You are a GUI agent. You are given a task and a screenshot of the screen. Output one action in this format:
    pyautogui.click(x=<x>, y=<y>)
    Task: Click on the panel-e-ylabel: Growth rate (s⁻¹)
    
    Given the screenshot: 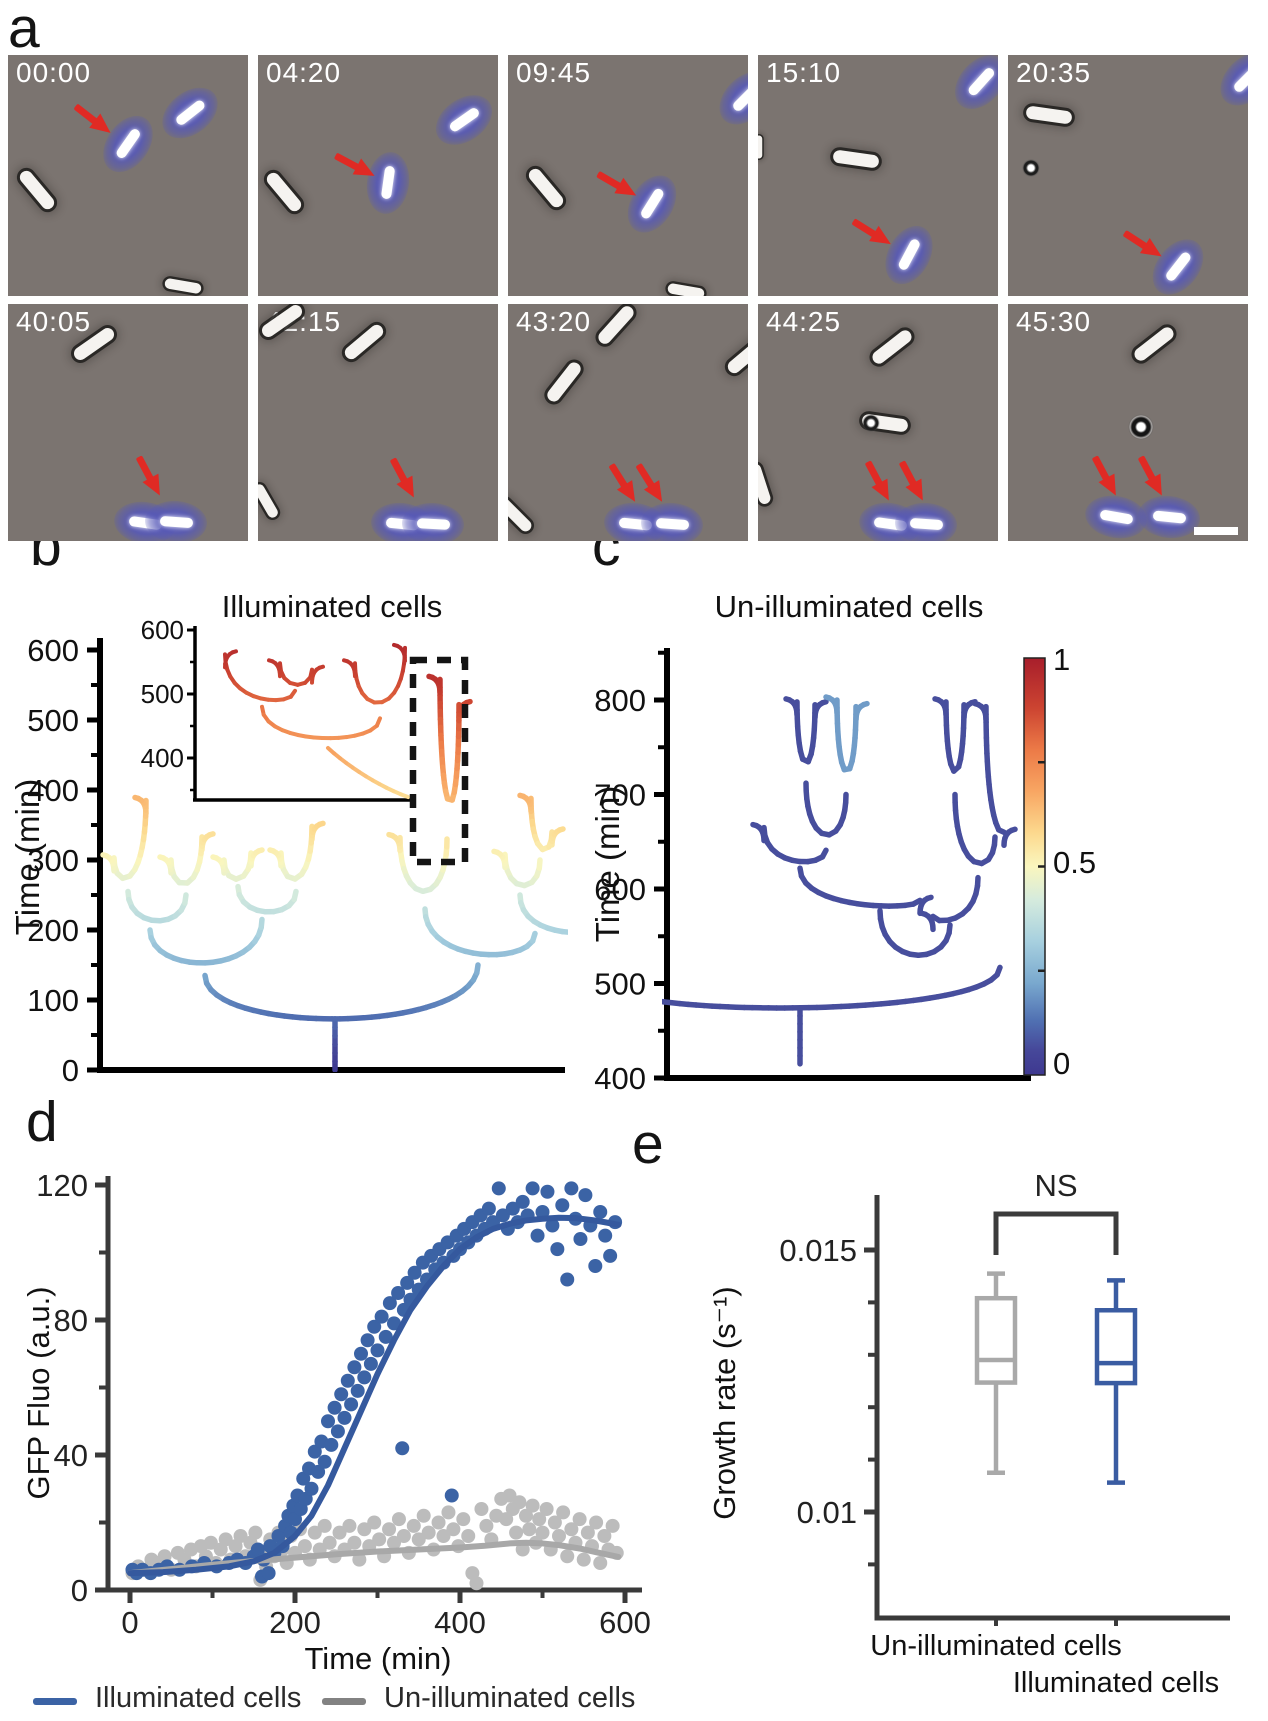 What is the action you would take?
    pyautogui.click(x=724, y=1403)
    